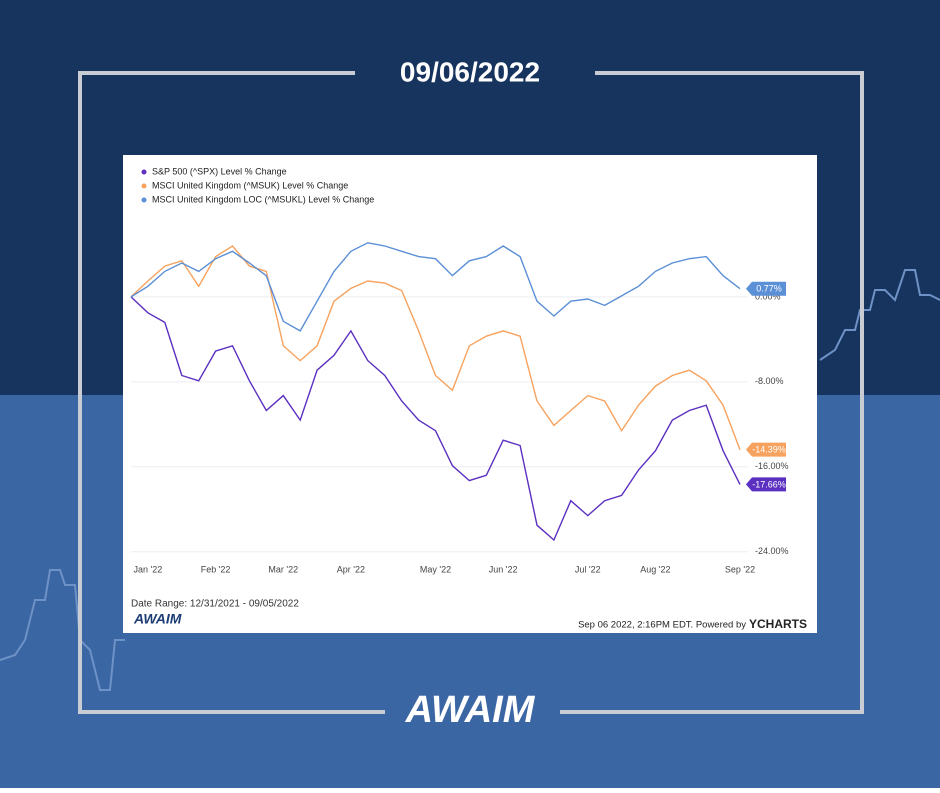 The height and width of the screenshot is (793, 940). Describe the element at coordinates (772, 466) in the screenshot. I see `y-tick-label: -16.00%` at that location.